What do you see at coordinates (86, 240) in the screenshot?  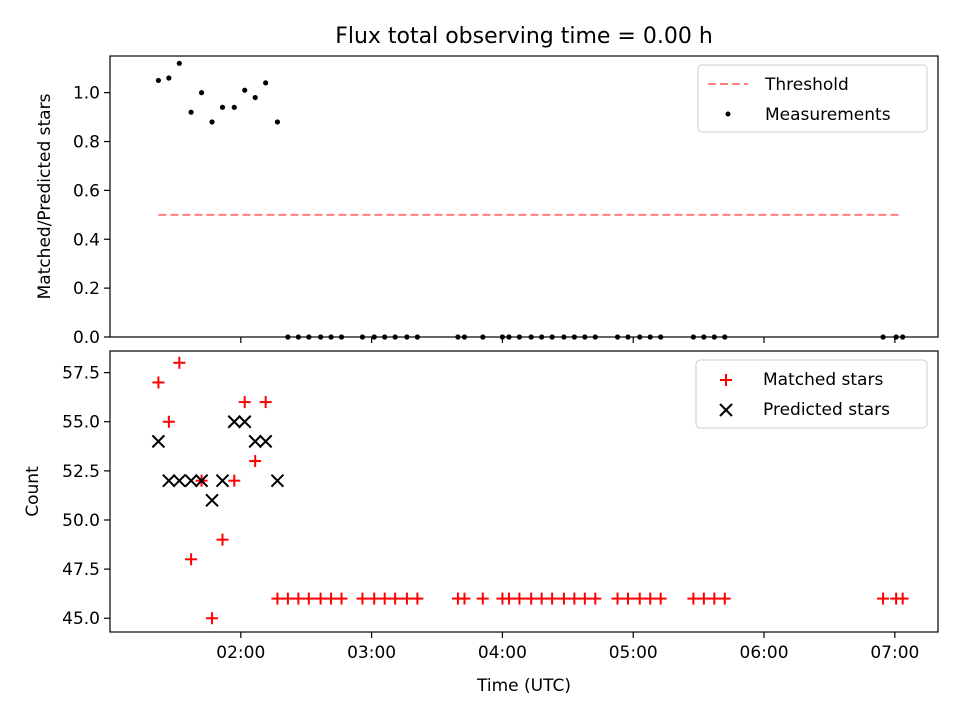 I see `ratio-y-tick-label: 0.4` at bounding box center [86, 240].